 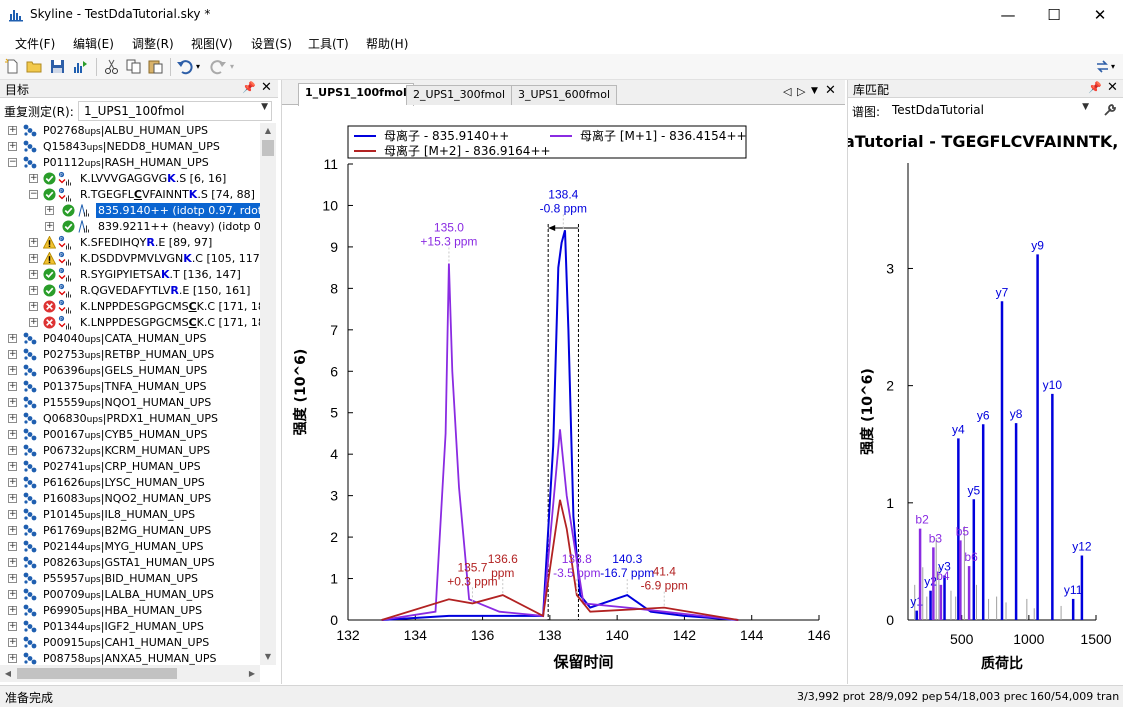 What do you see at coordinates (130, 579) in the screenshot?
I see `tree-protein-row: + P55957ups|BID_HUMAN_UPS` at bounding box center [130, 579].